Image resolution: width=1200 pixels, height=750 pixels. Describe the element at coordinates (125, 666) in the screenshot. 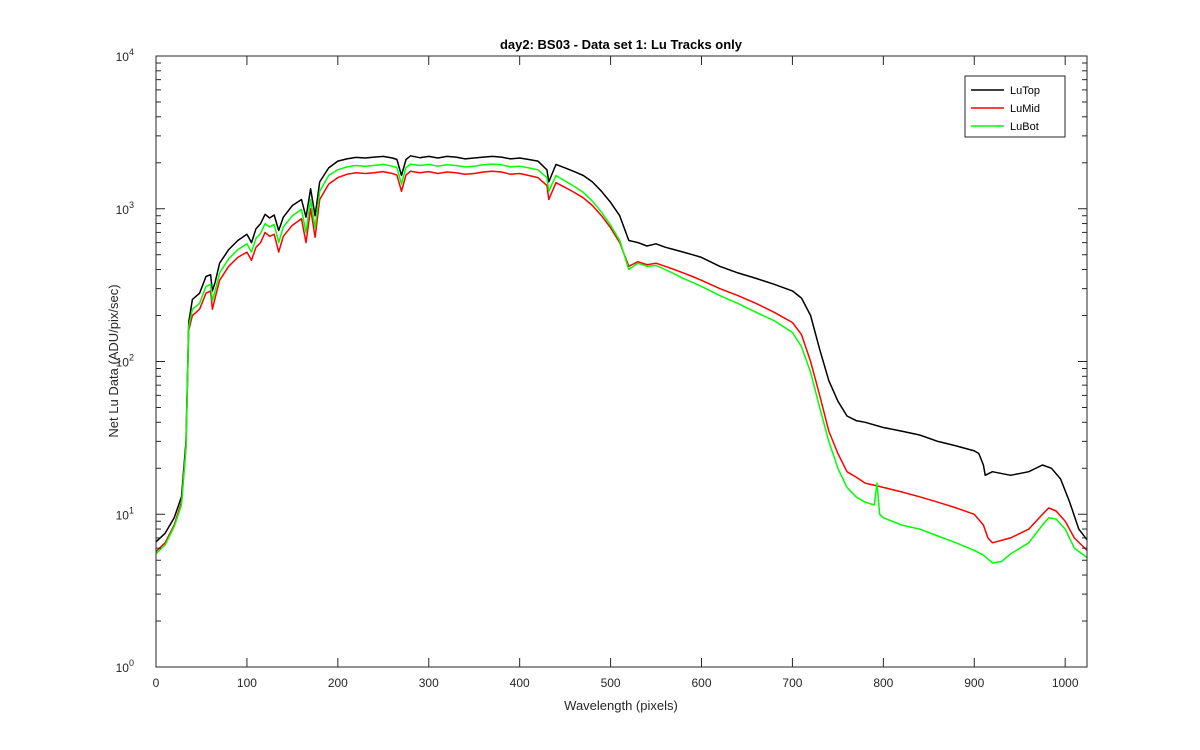

I see `y-tick-label: 10⁰` at that location.